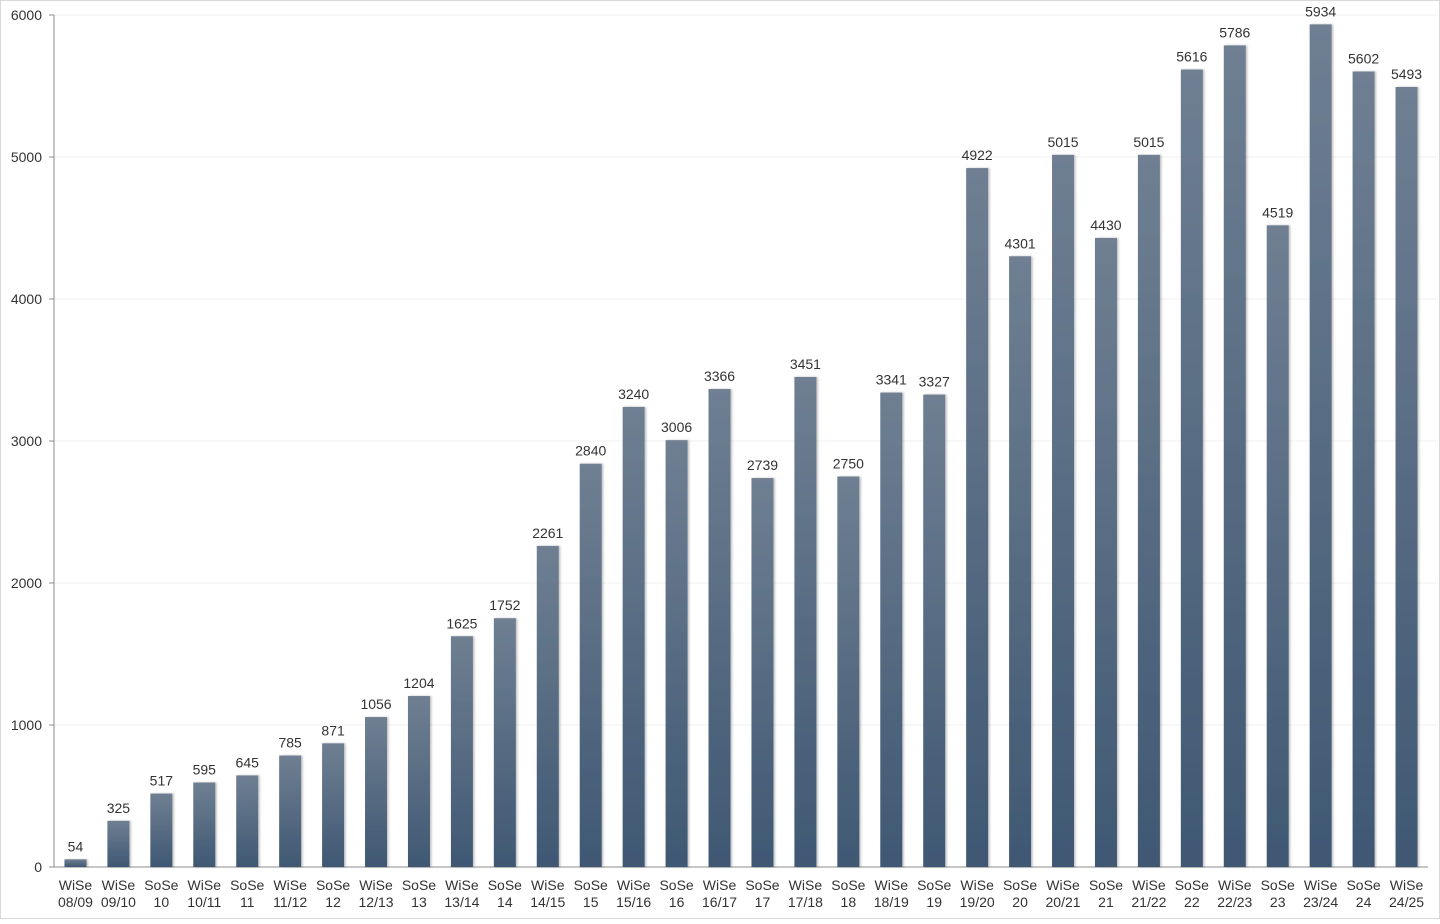  I want to click on x-tick-label: WiSe 19/20, so click(977, 893).